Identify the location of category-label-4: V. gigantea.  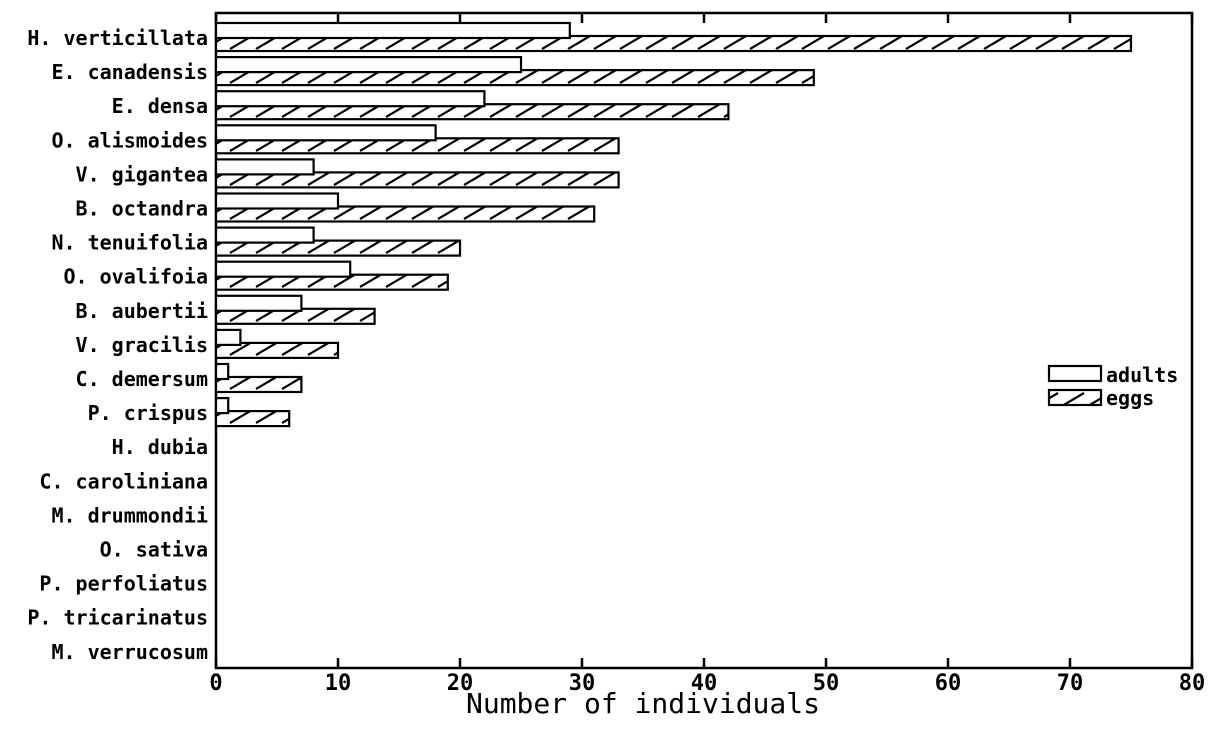
(142, 174).